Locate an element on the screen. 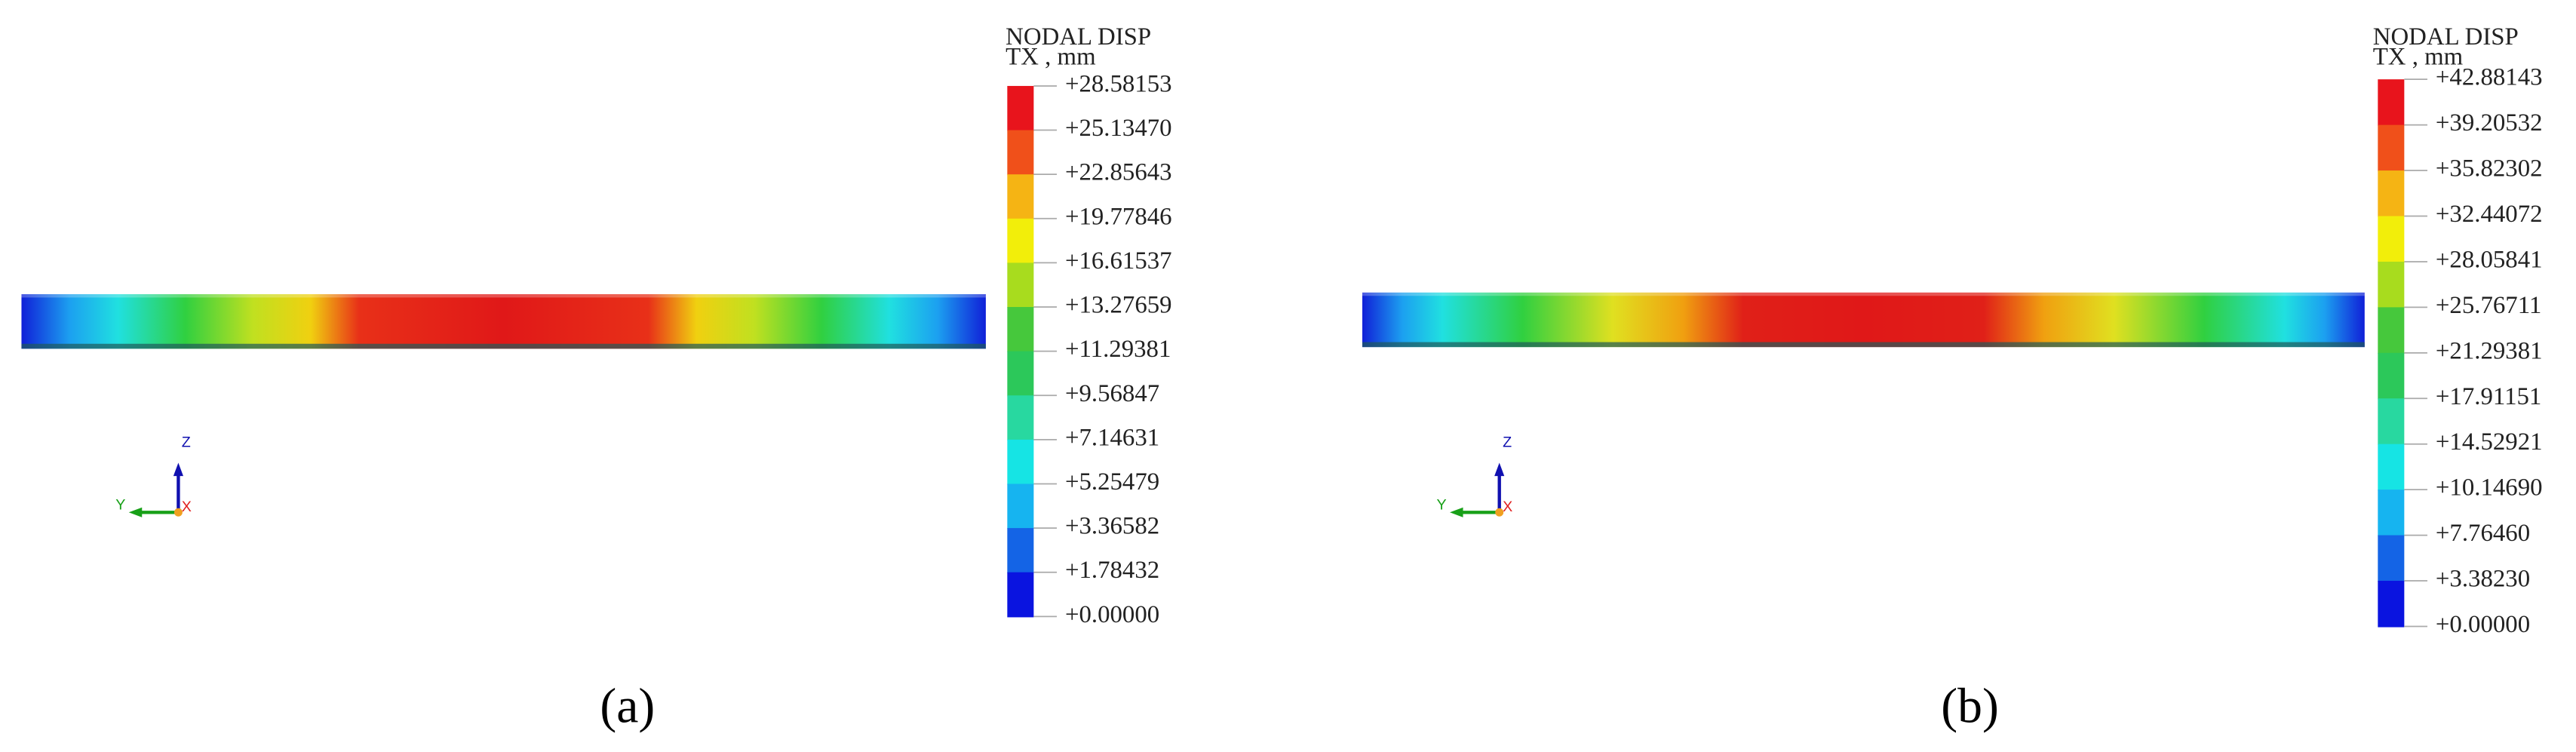 The image size is (2576, 752). legend-label: +14.52921 is located at coordinates (2489, 442).